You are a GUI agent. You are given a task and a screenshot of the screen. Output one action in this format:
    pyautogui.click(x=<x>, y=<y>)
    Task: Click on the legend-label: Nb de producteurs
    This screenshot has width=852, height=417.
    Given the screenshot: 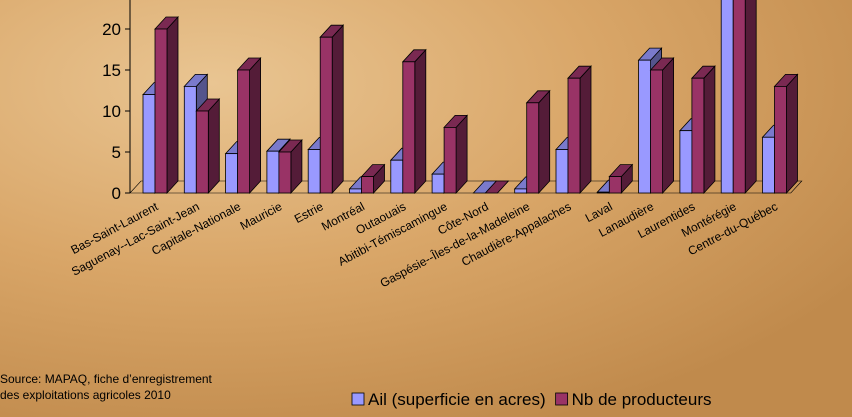 What is the action you would take?
    pyautogui.click(x=642, y=399)
    